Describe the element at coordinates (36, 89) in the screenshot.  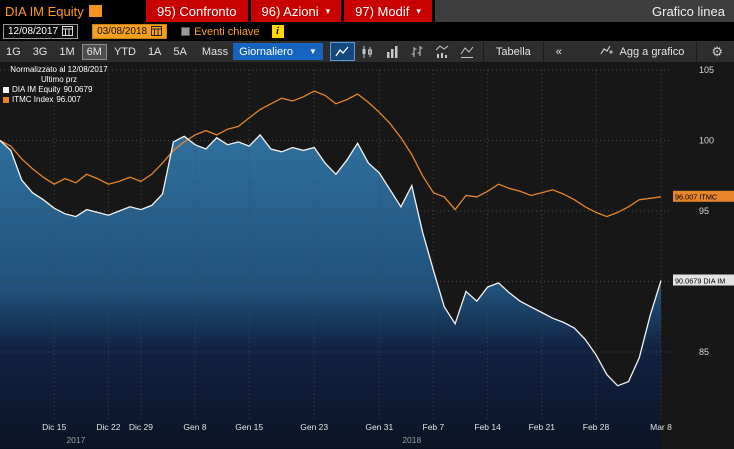
I see `dia-name: DIA IM Equity` at that location.